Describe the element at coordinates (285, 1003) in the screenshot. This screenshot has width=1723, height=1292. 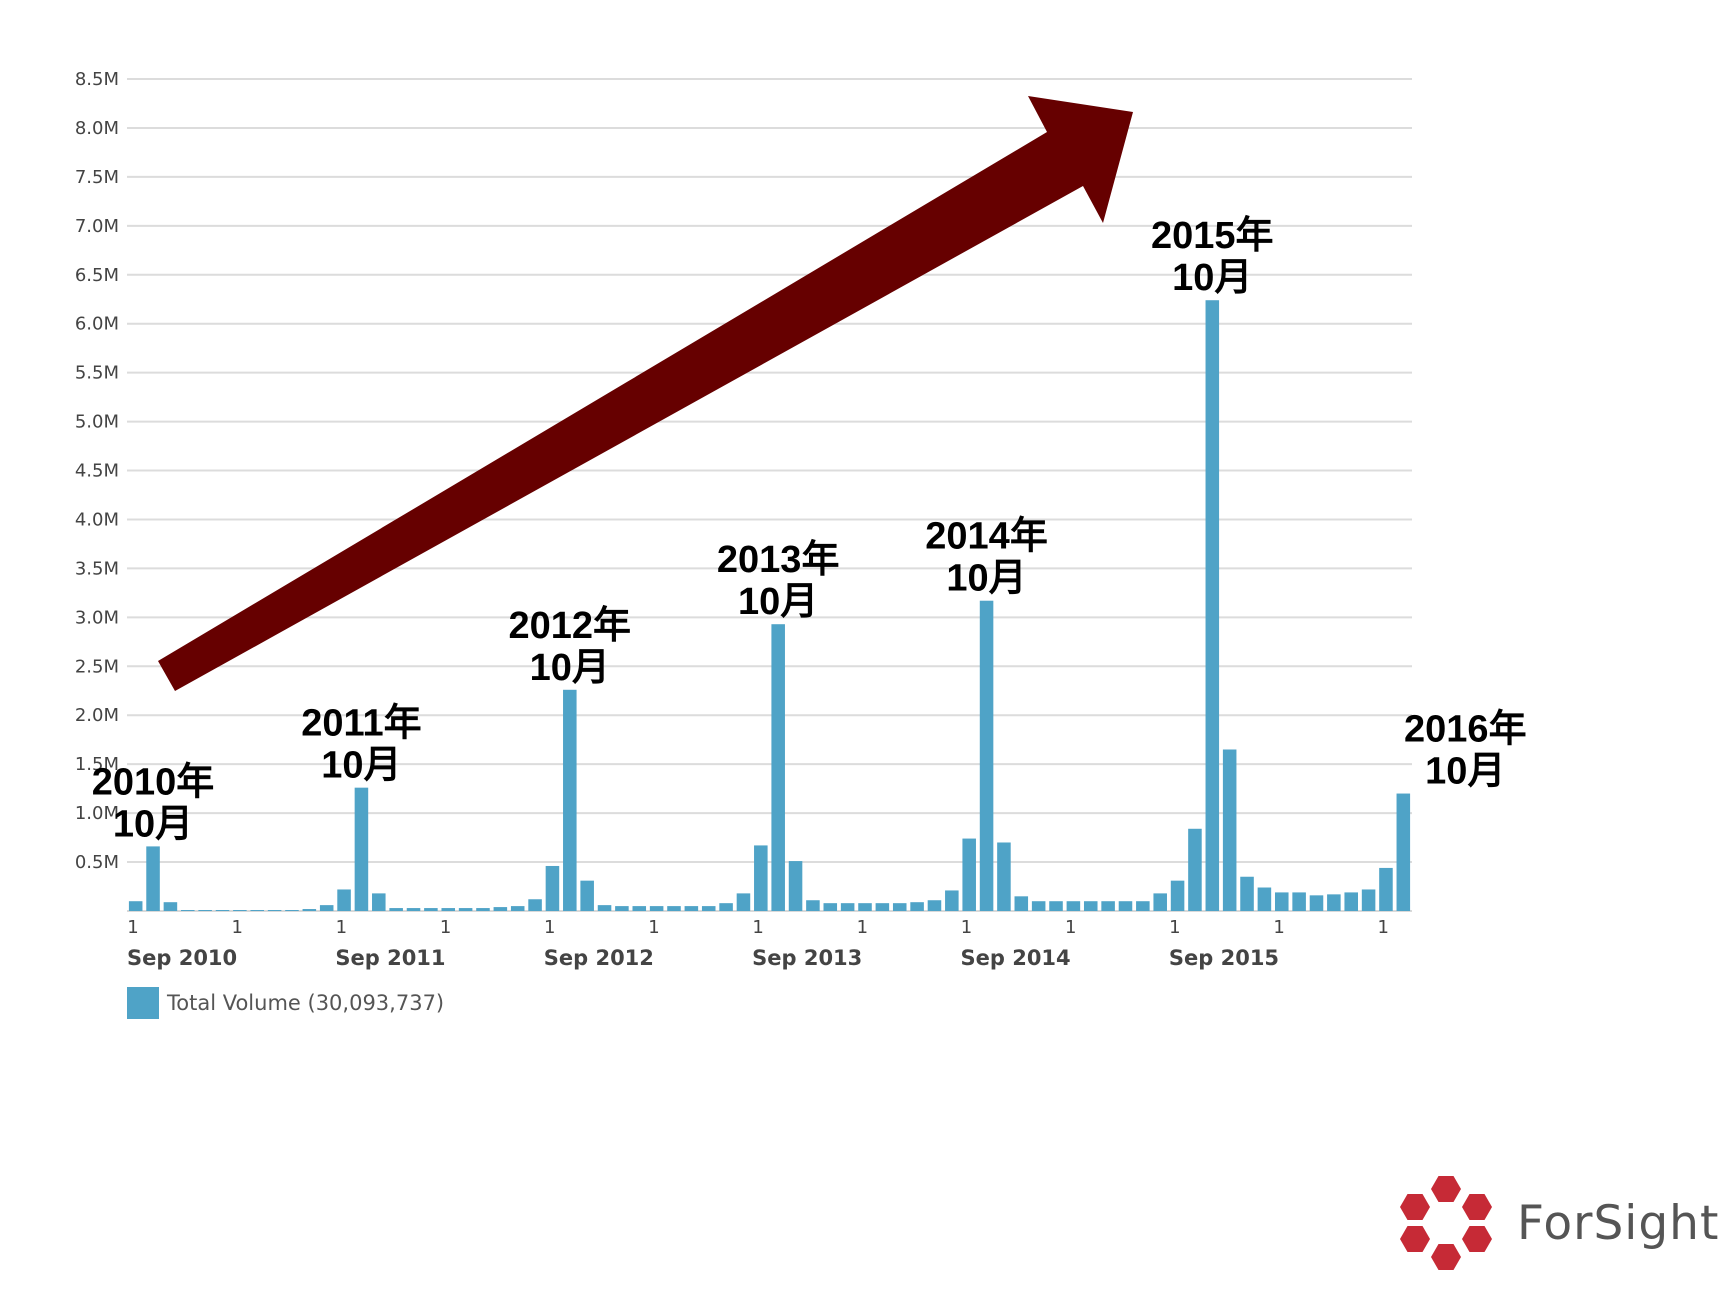
I see `legend: Total Volume (30,093,737)` at that location.